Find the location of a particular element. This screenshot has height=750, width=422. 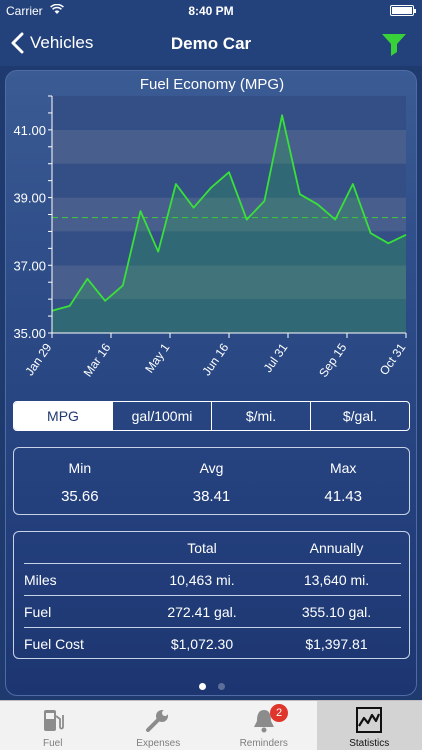

stat-avg-value: 38.41 is located at coordinates (211, 496).